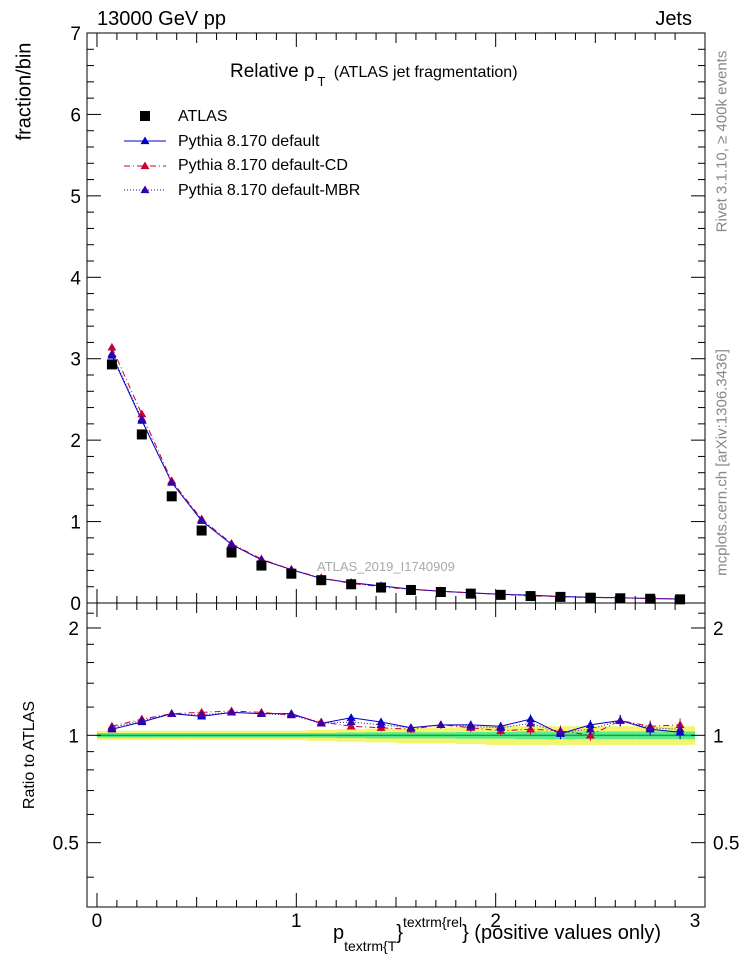 Image resolution: width=746 pixels, height=972 pixels. What do you see at coordinates (726, 844) in the screenshot?
I see `ratio-tick-label-right: 0.5` at bounding box center [726, 844].